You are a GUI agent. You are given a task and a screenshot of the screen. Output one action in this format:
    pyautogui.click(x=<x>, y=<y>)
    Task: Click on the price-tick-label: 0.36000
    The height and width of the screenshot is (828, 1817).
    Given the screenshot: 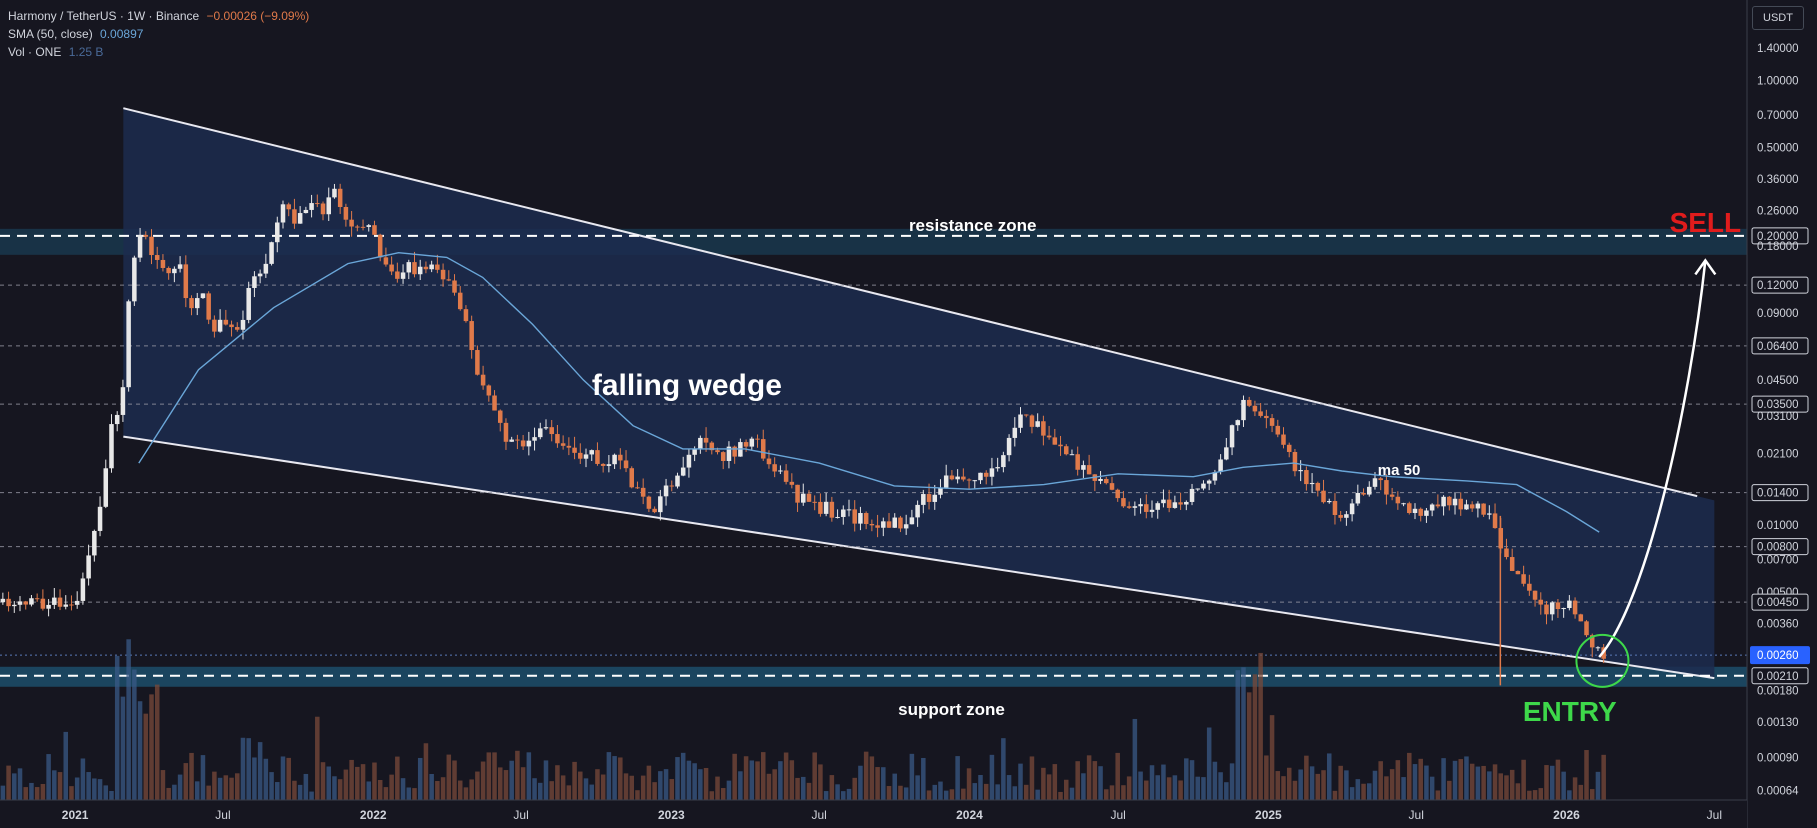 What is the action you would take?
    pyautogui.click(x=1778, y=180)
    